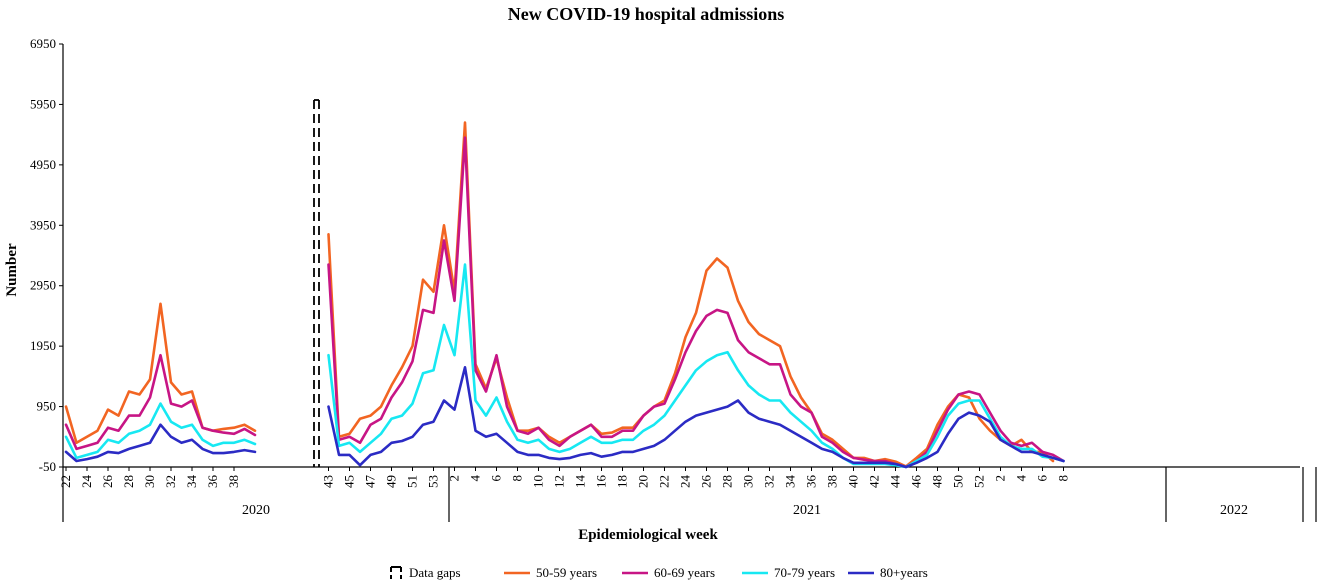  I want to click on y-tick-label: 4950, so click(43, 164).